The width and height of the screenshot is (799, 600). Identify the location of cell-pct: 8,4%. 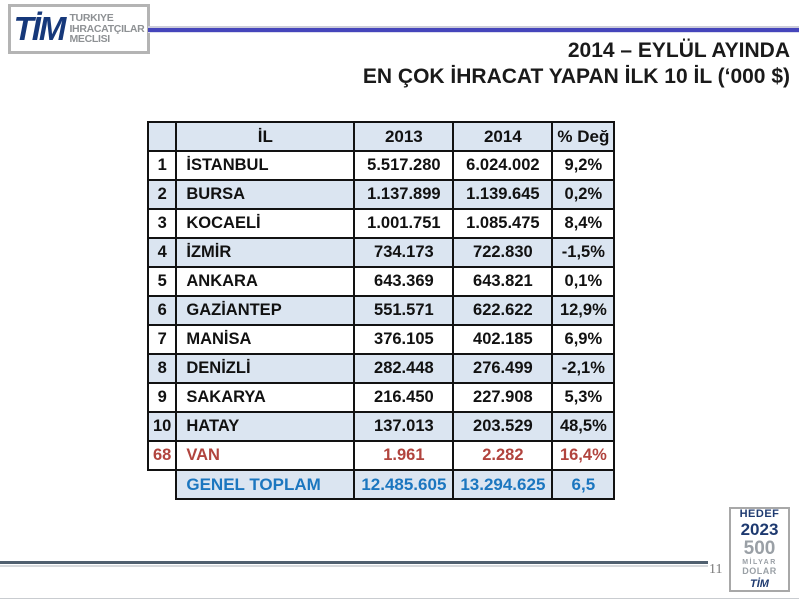
(583, 223).